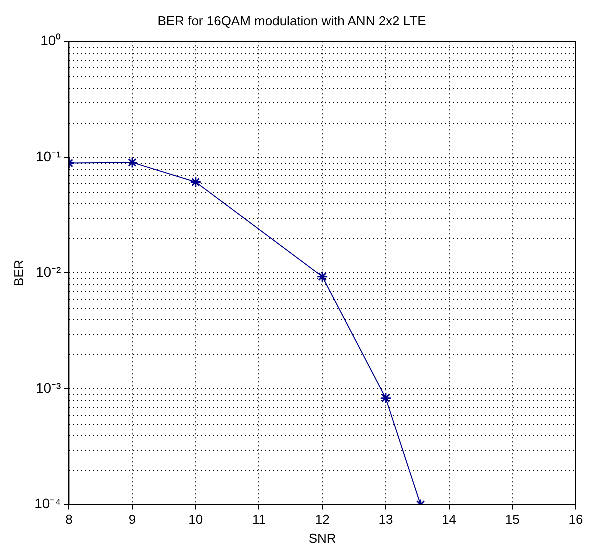 The image size is (598, 555). What do you see at coordinates (49, 156) in the screenshot?
I see `y-tick-label: 10⁻¹` at bounding box center [49, 156].